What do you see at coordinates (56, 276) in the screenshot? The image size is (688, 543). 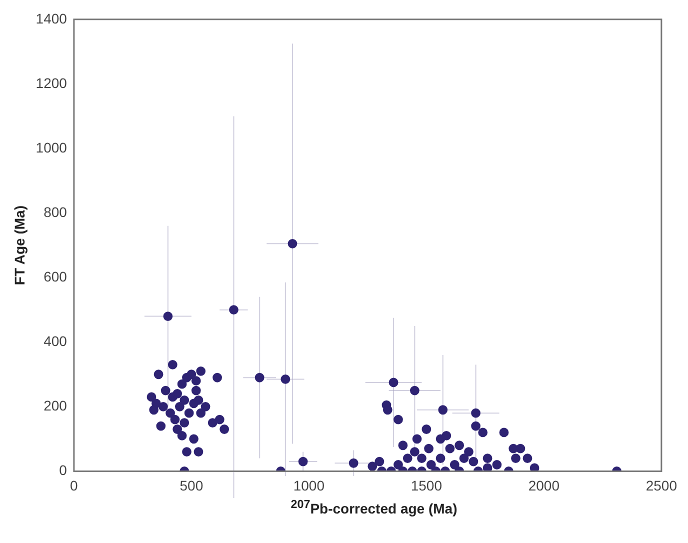 I see `y-tick-label: 600` at bounding box center [56, 276].